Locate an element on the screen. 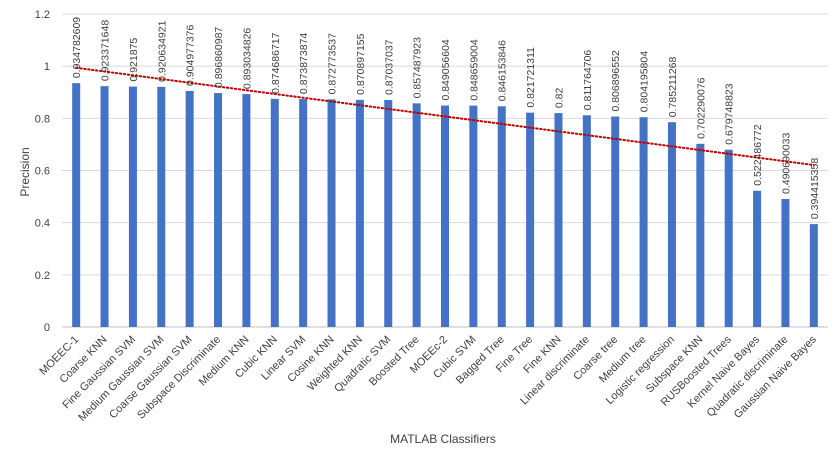 Image resolution: width=840 pixels, height=463 pixels. data-label: 0.82 is located at coordinates (559, 98).